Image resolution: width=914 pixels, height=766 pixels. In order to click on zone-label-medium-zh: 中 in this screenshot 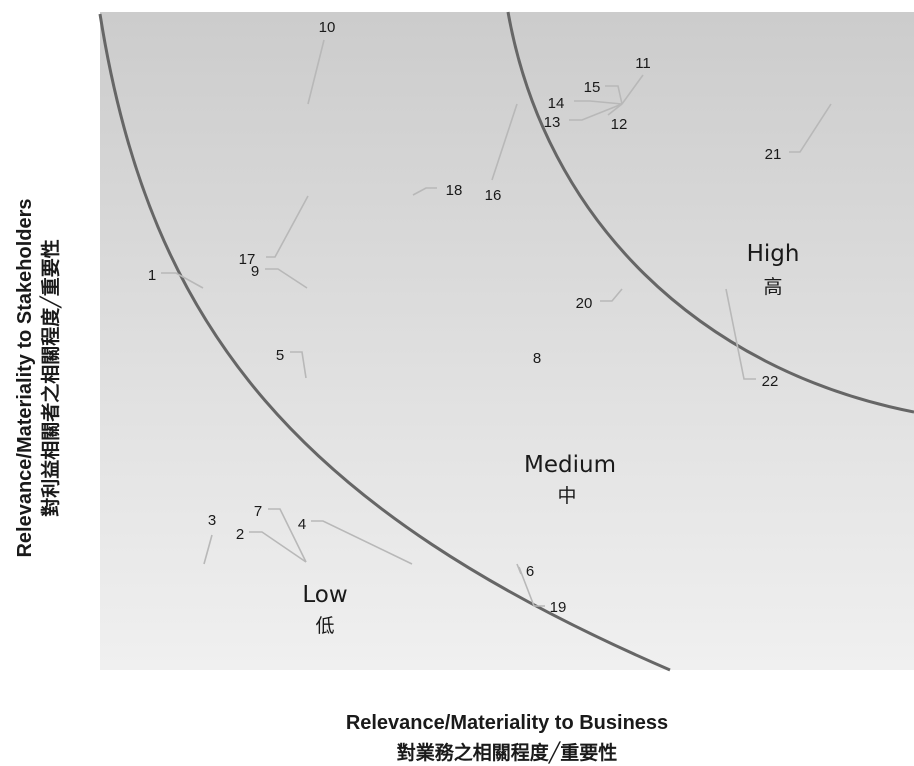, I will do `click(566, 496)`.